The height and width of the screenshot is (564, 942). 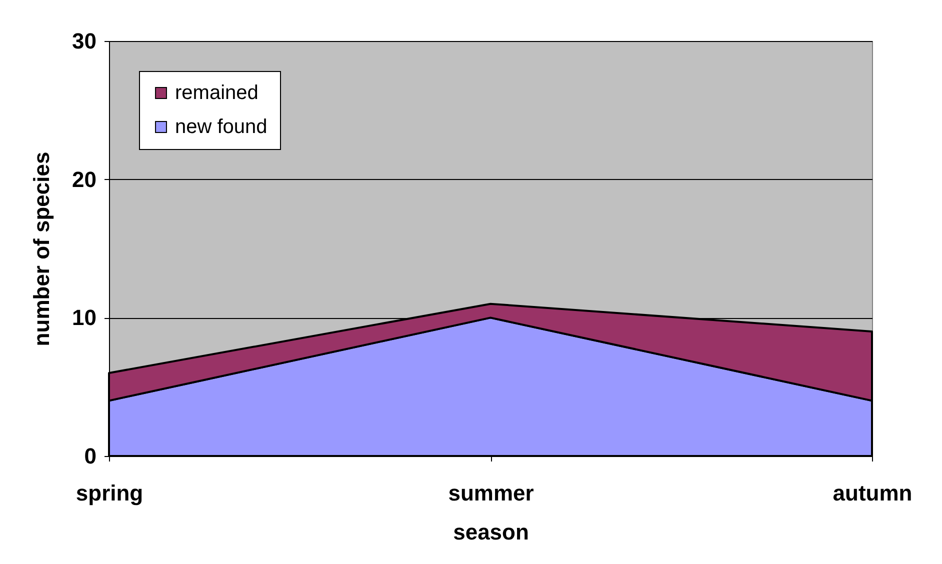 What do you see at coordinates (84, 41) in the screenshot?
I see `y-tick-label: 30` at bounding box center [84, 41].